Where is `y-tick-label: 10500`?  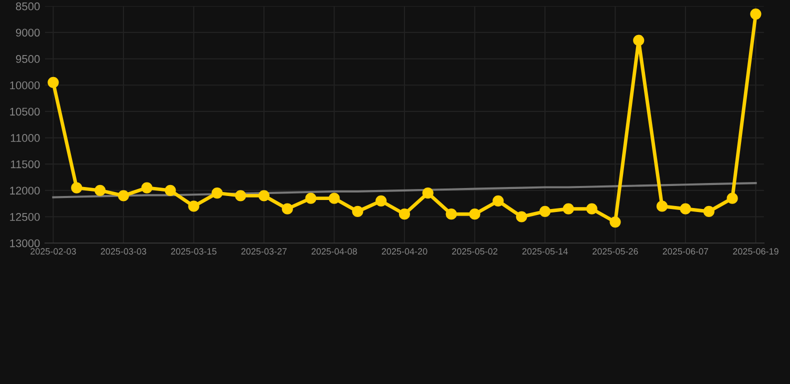
y-tick-label: 10500 is located at coordinates (25, 112).